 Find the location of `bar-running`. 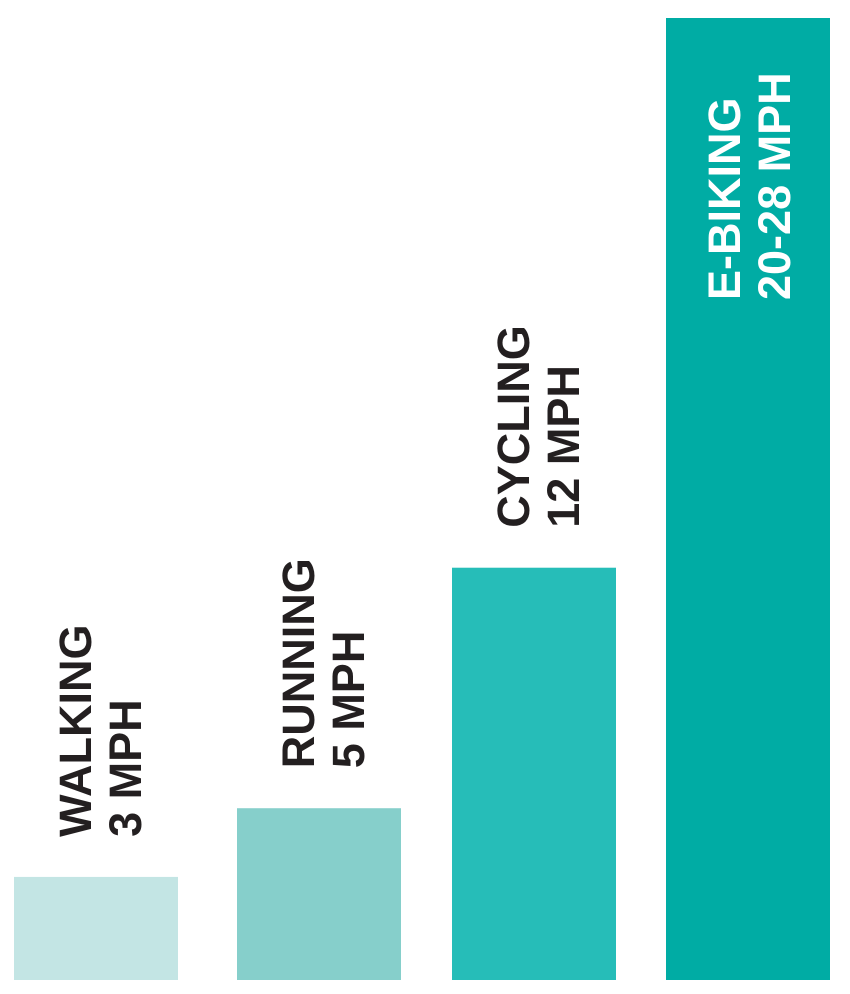

bar-running is located at coordinates (319, 894).